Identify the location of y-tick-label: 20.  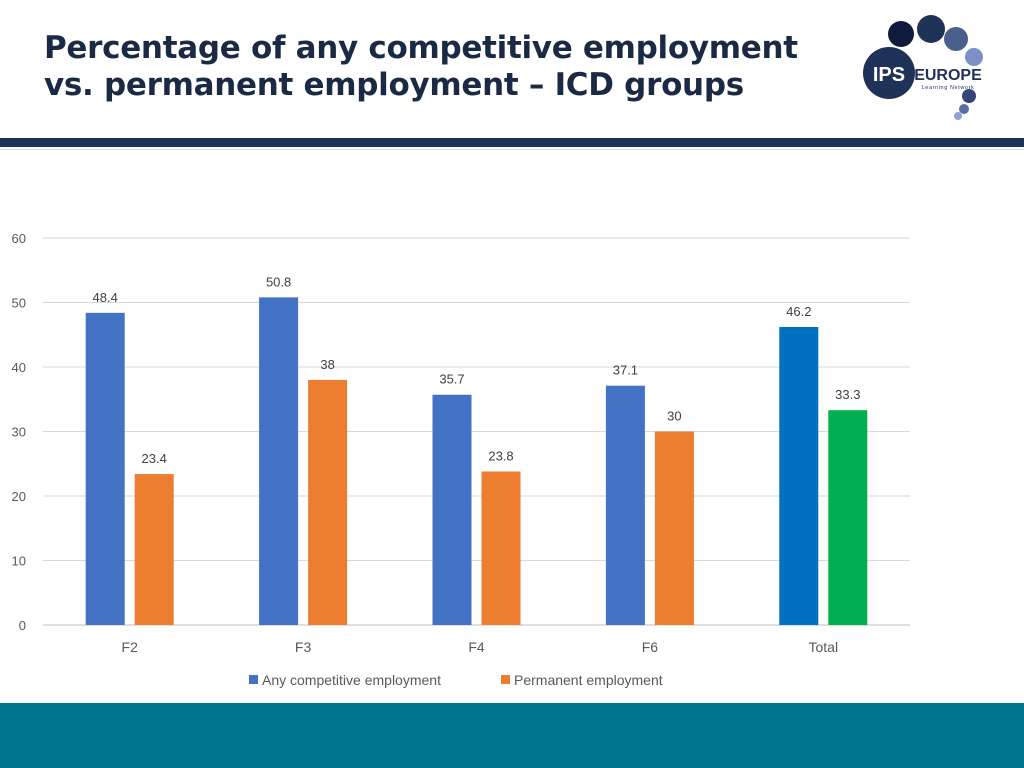
(19, 496).